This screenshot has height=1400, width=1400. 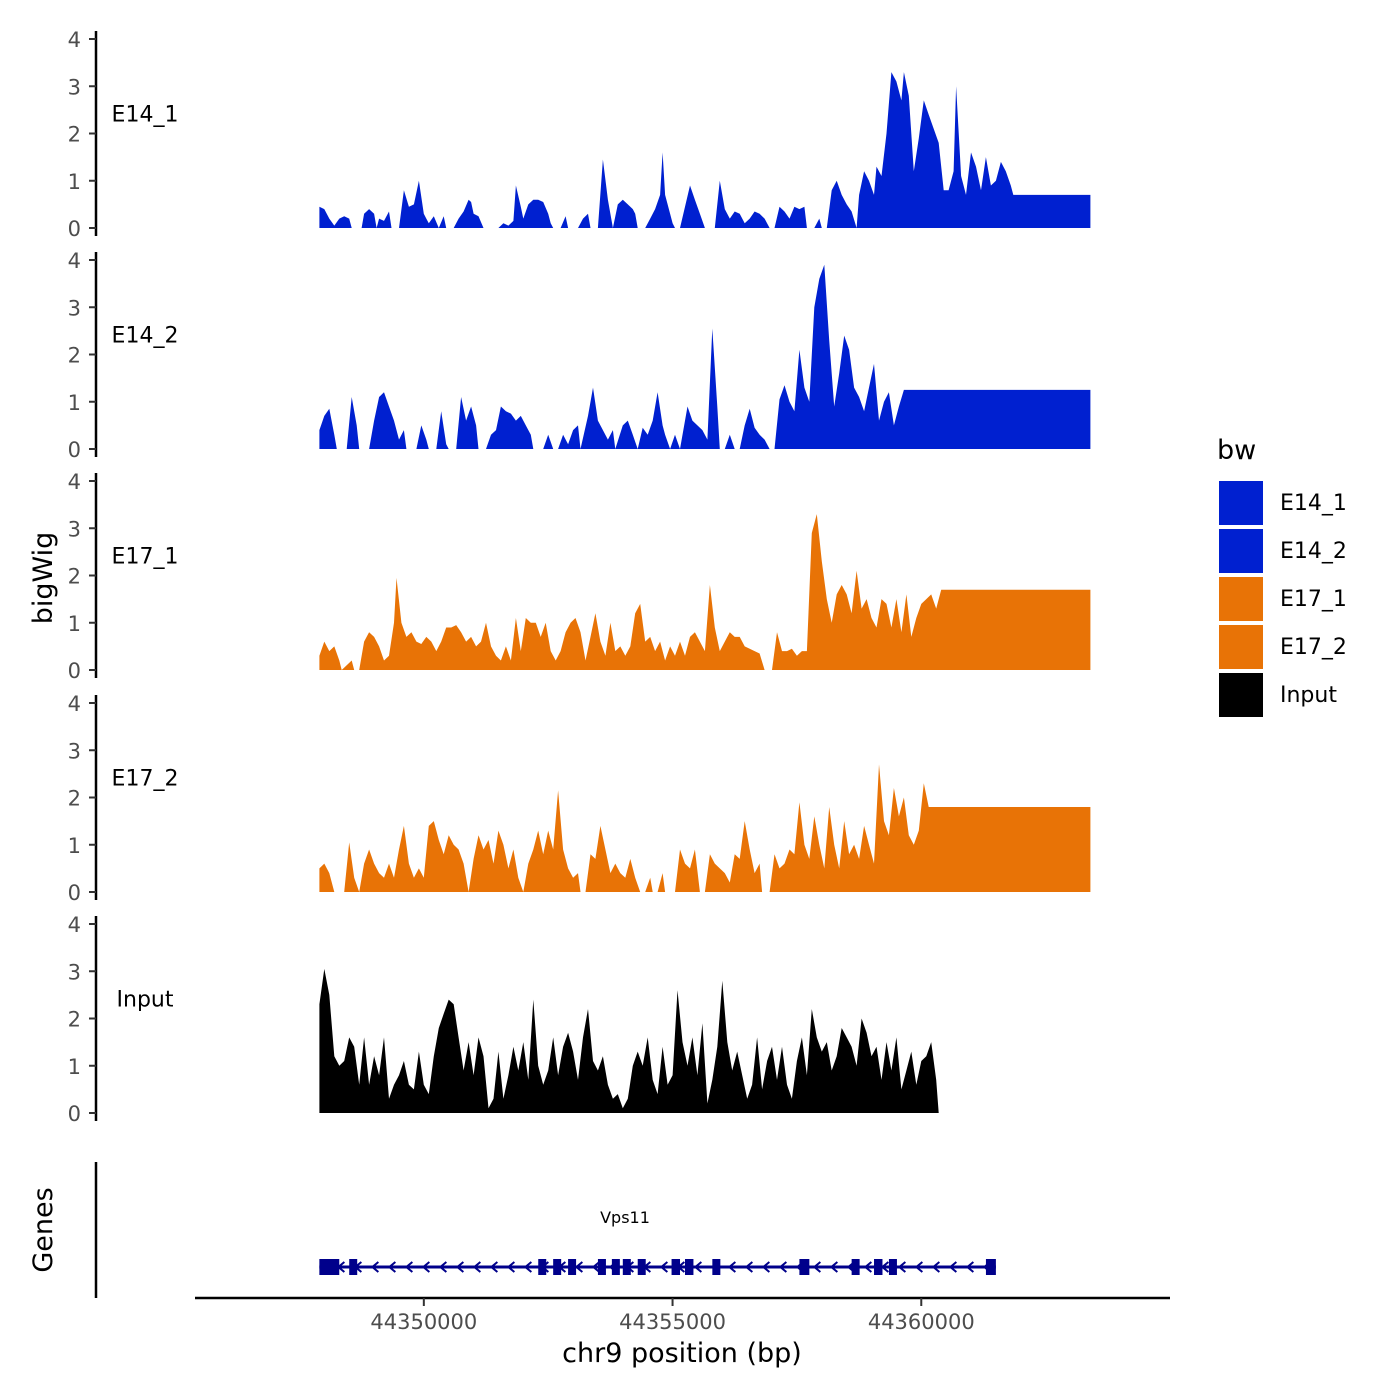 What do you see at coordinates (1241, 695) in the screenshot?
I see `legend-swatch-Input` at bounding box center [1241, 695].